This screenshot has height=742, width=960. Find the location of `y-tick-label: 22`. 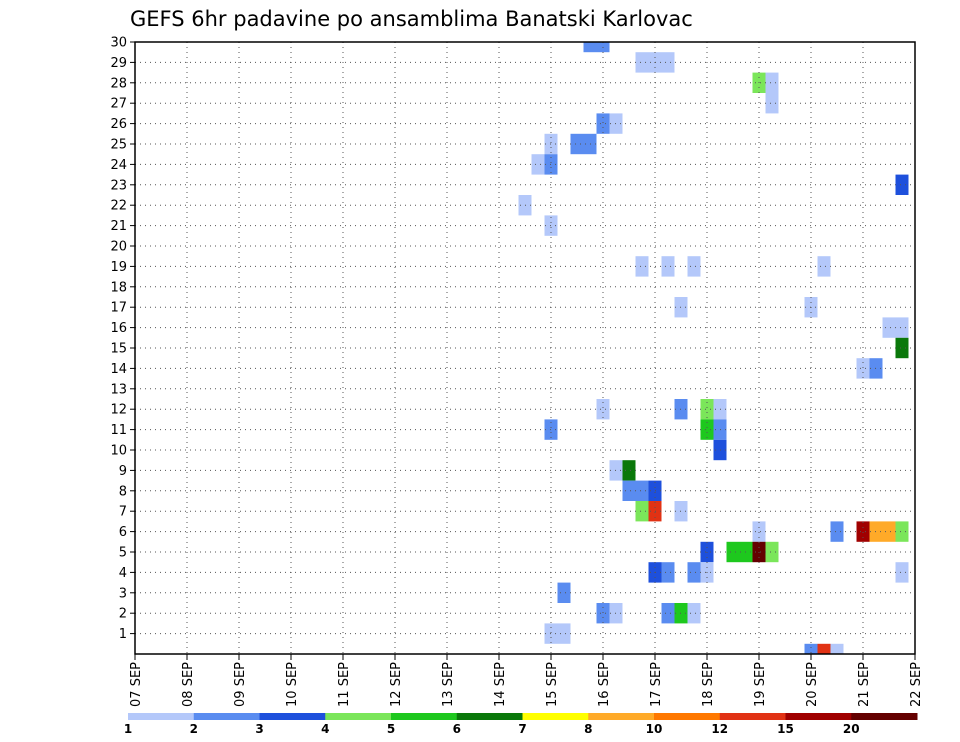

y-tick-label: 22 is located at coordinates (118, 206).